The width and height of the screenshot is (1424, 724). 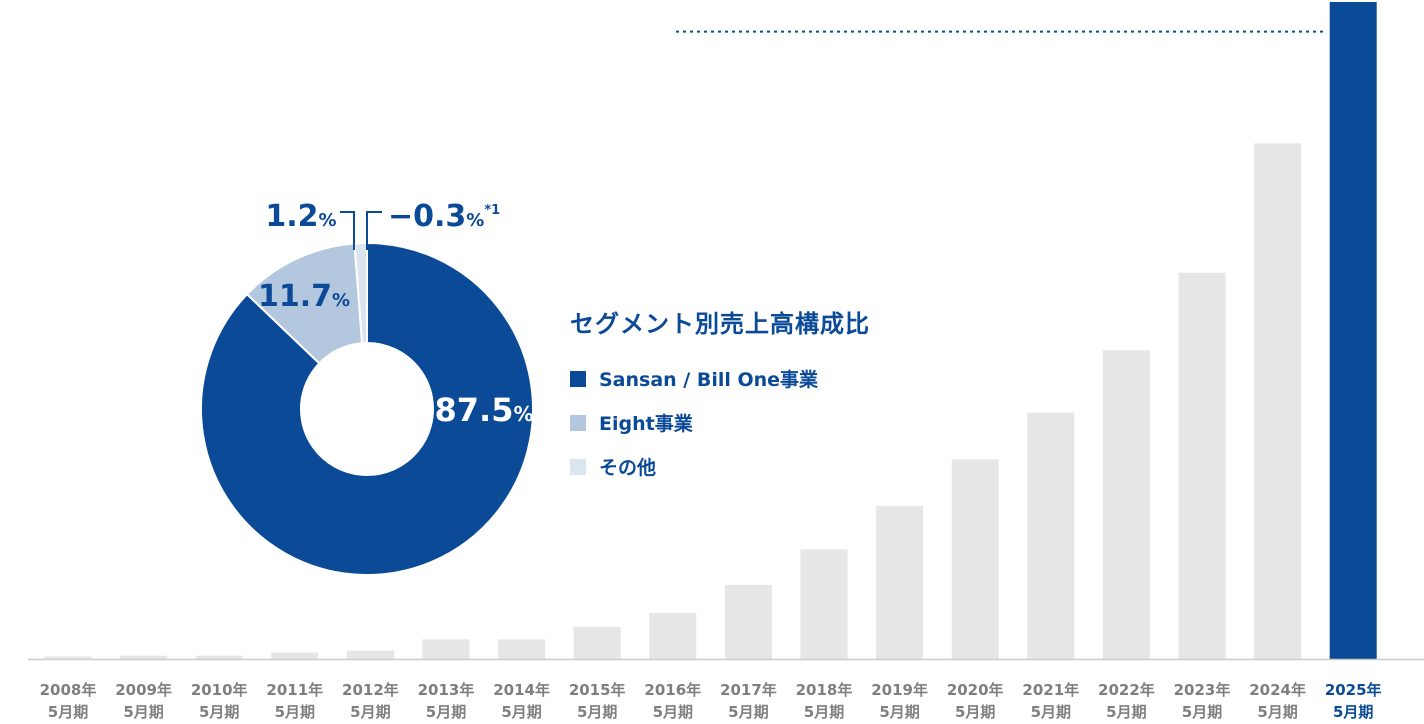 What do you see at coordinates (295, 655) in the screenshot?
I see `bar-2011年` at bounding box center [295, 655].